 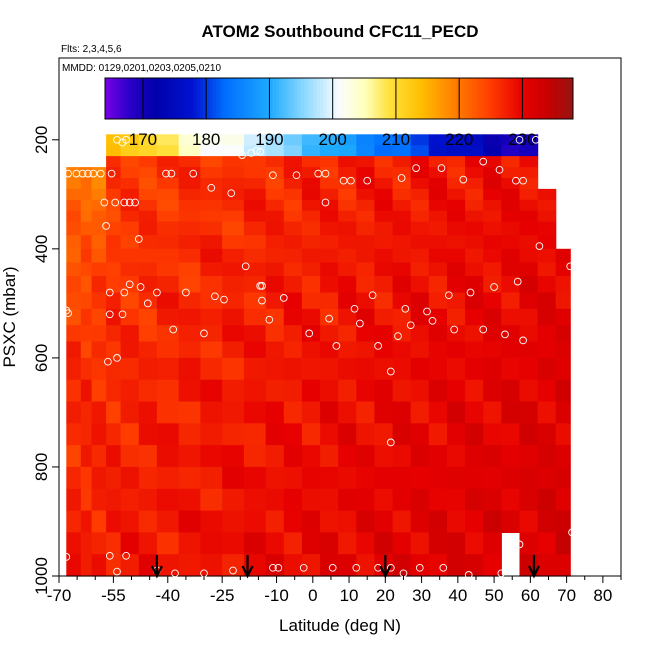 What do you see at coordinates (334, 590) in the screenshot?
I see `x-axis: -70 -55 -40 -25 -10 0 10 20 30 40 50 60 70 80` at bounding box center [334, 590].